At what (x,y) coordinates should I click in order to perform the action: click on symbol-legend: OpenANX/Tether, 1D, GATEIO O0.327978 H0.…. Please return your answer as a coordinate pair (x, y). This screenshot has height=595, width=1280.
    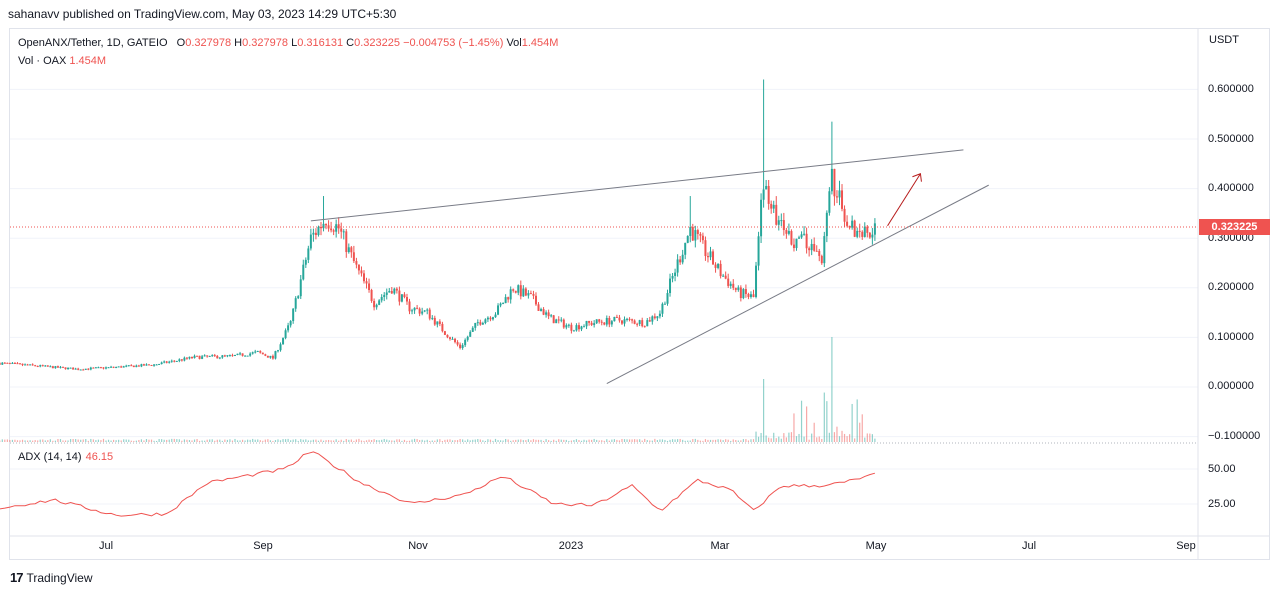
    Looking at the image, I should click on (288, 52).